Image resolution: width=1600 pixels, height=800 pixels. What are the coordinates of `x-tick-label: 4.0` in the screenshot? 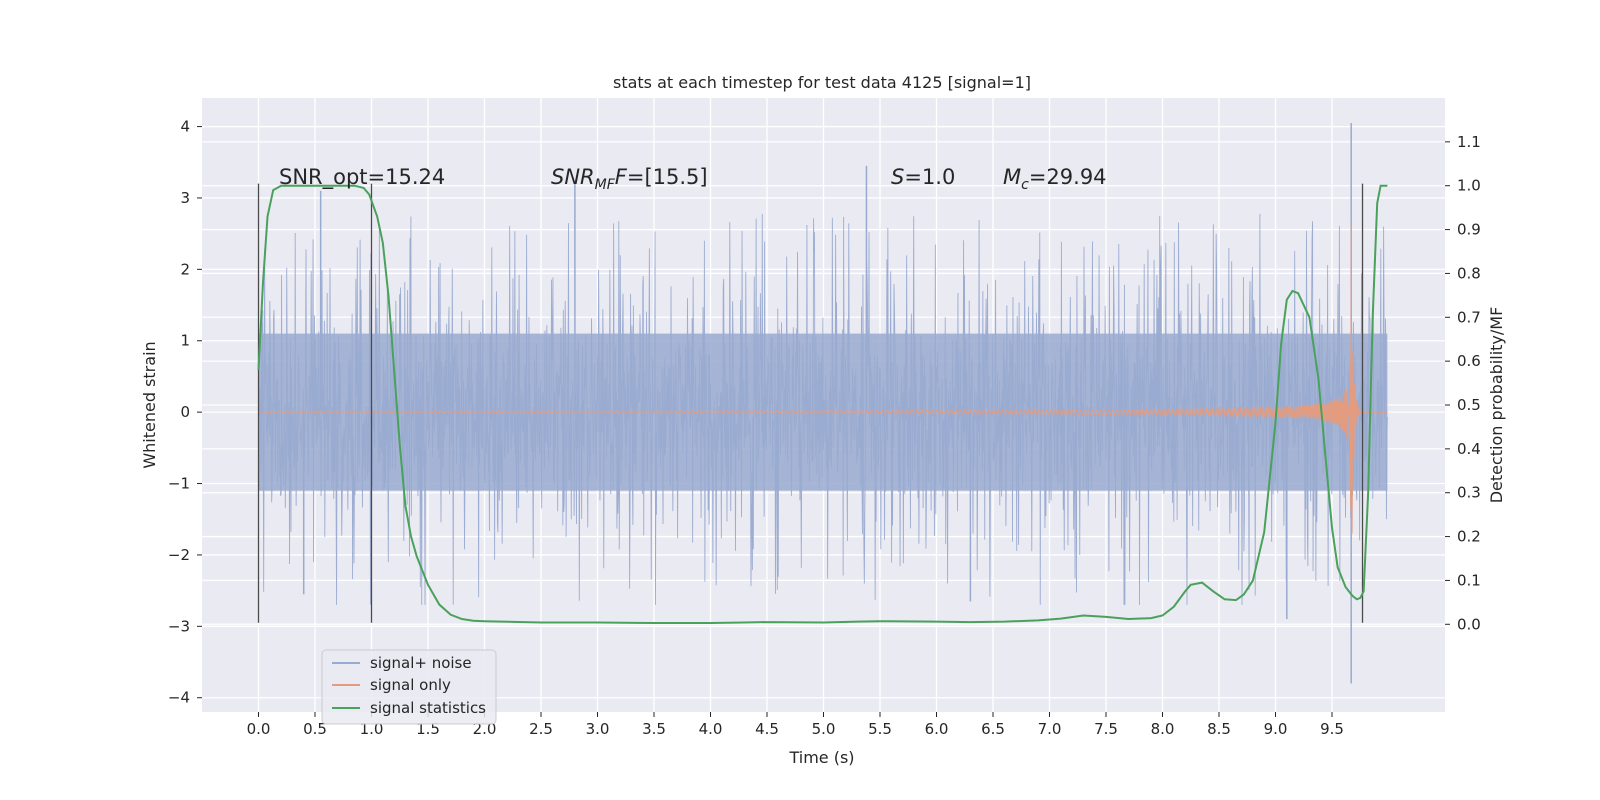 It's located at (711, 729).